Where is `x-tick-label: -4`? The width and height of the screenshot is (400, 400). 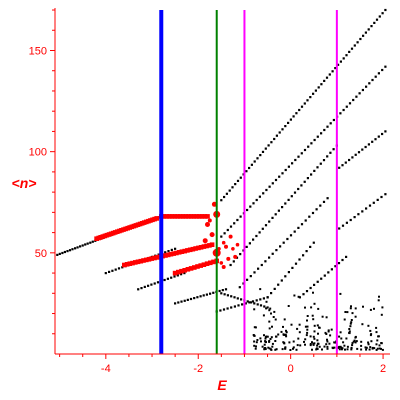
x-tick-label: -4 is located at coordinates (106, 369).